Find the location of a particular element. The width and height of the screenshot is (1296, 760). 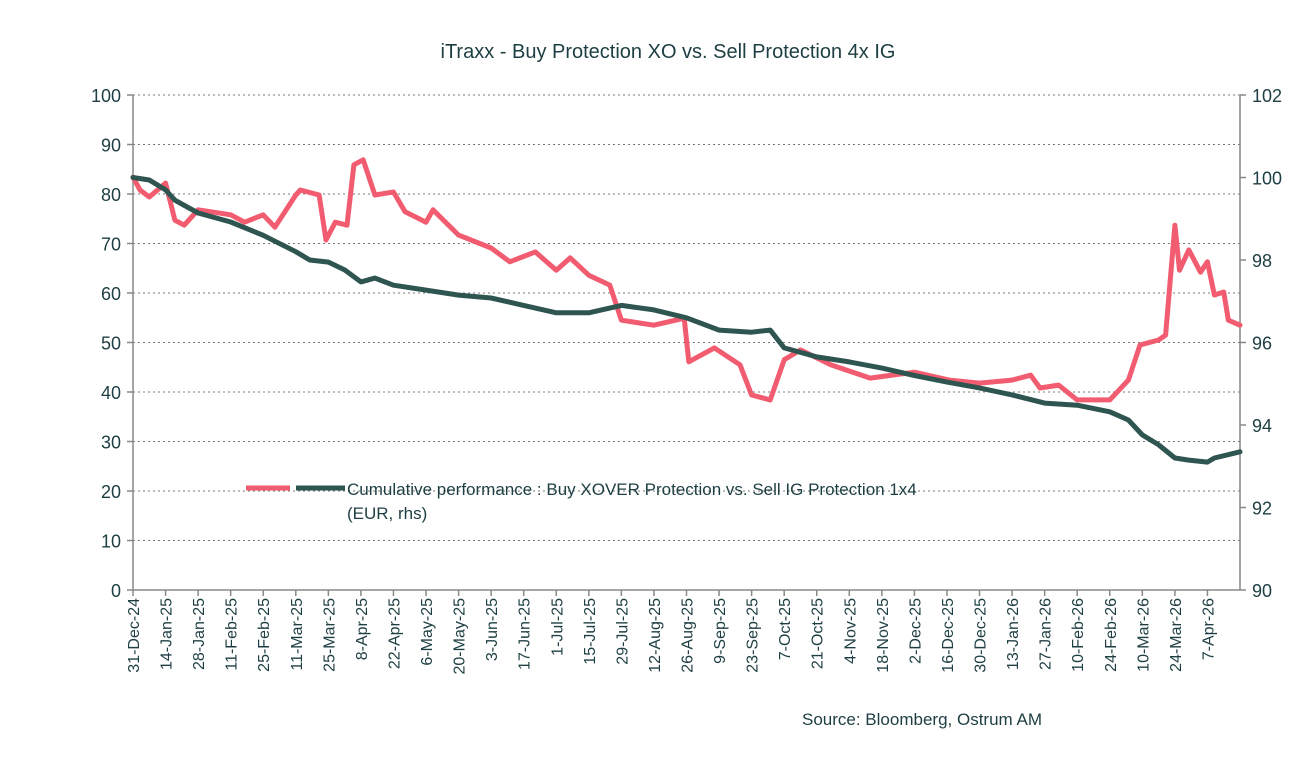

x-tick-label: 2-Dec-25 is located at coordinates (915, 631).